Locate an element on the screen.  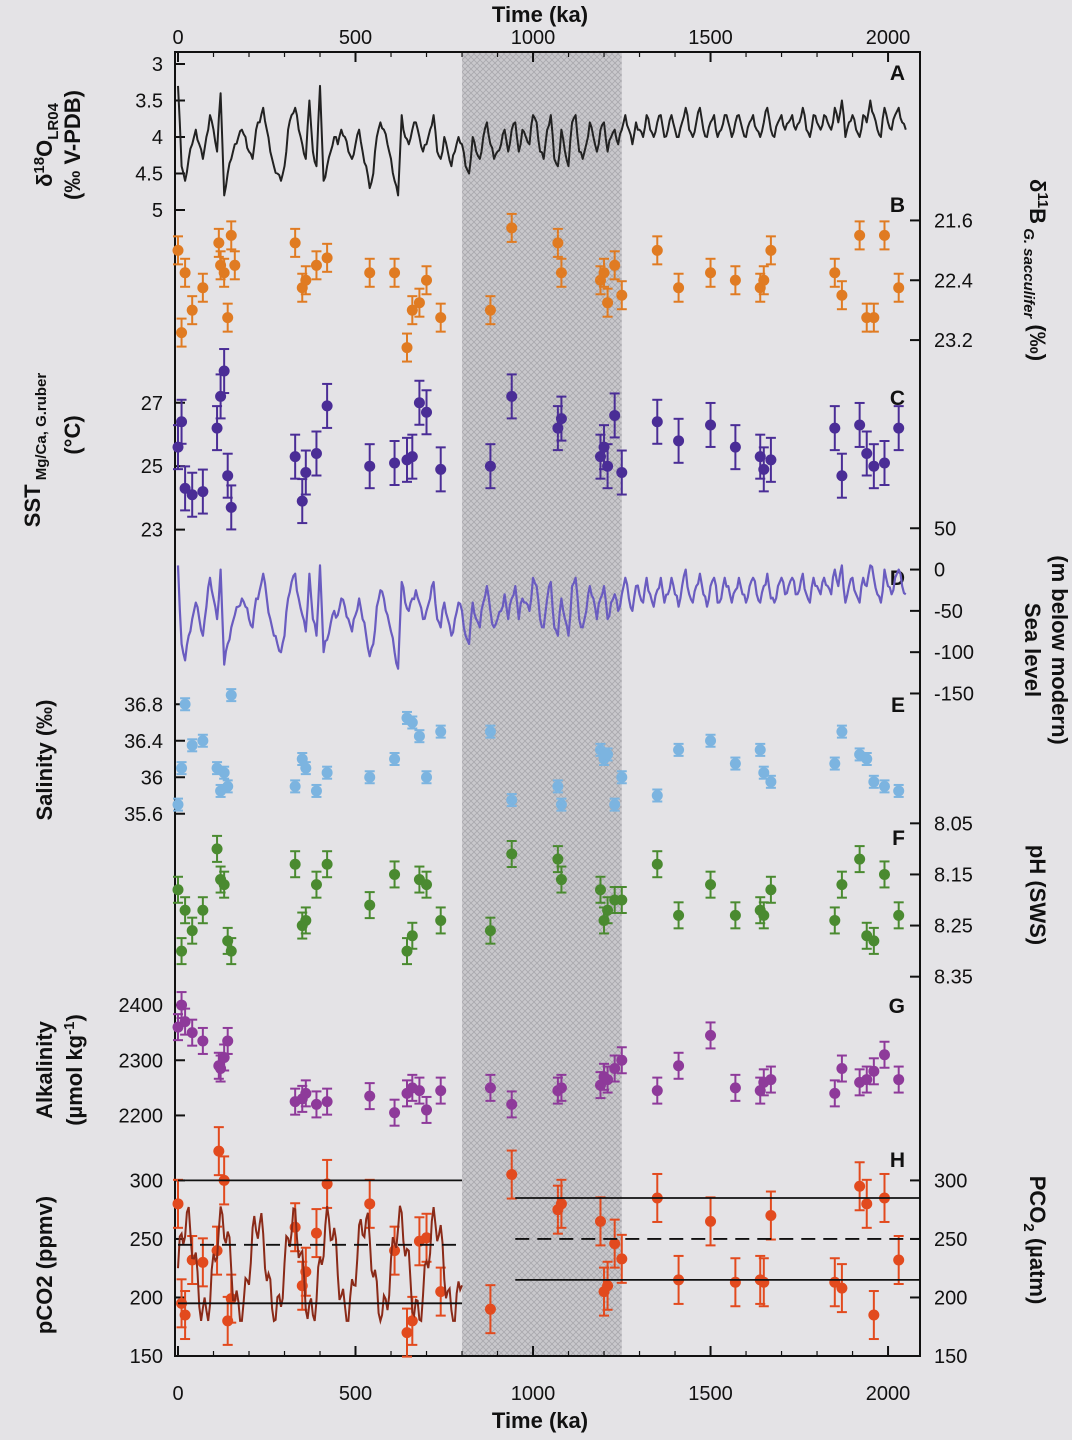
icecore-pco2-line is located at coordinates (320, 1265).